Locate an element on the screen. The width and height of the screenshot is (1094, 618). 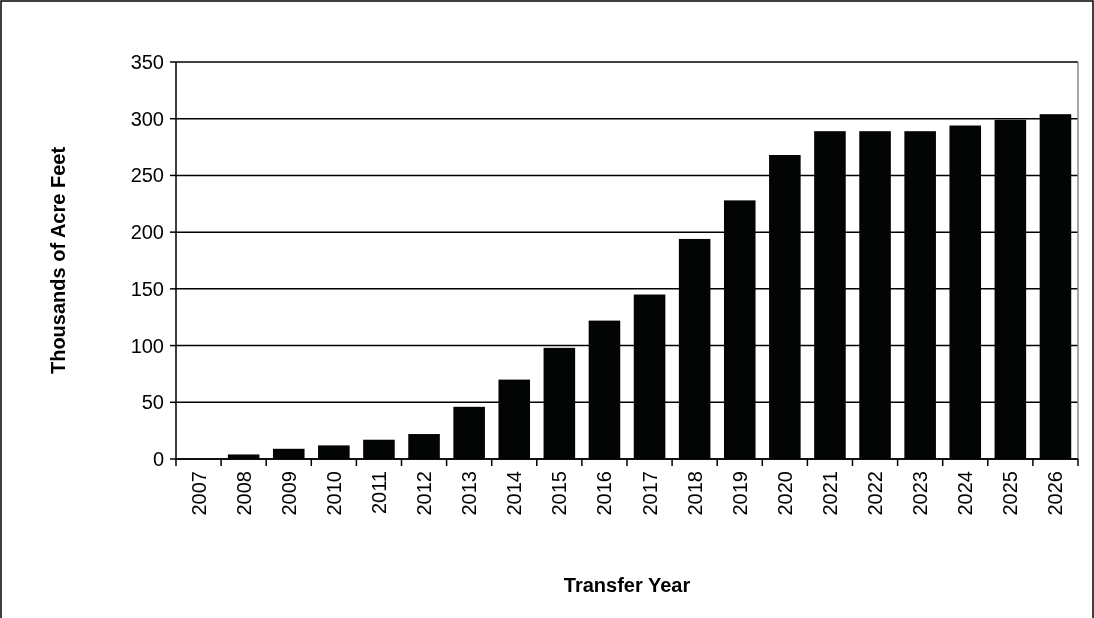
x-tick-label: 2022 is located at coordinates (875, 493).